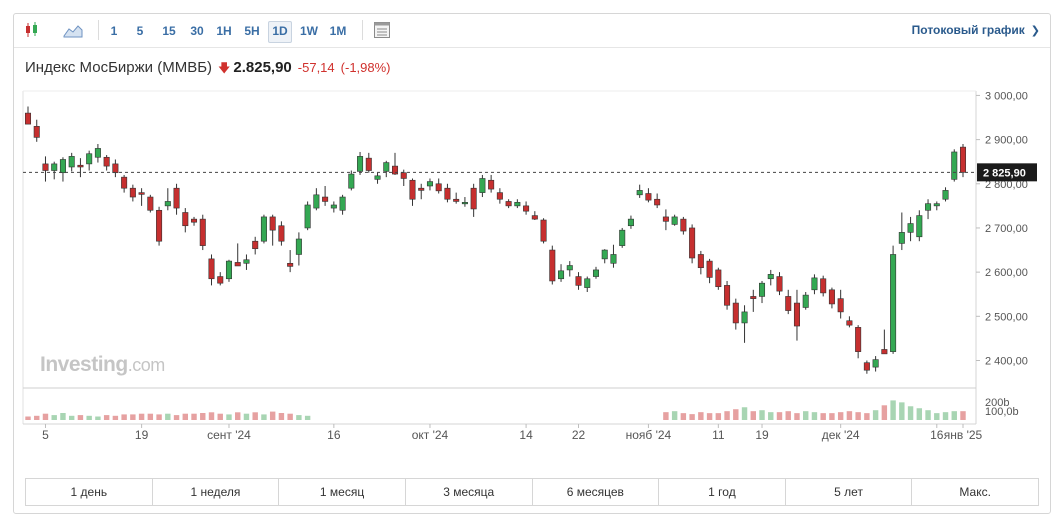 Image resolution: width=1060 pixels, height=525 pixels. Describe the element at coordinates (32, 30) in the screenshot. I see `candlestick-icon` at that location.